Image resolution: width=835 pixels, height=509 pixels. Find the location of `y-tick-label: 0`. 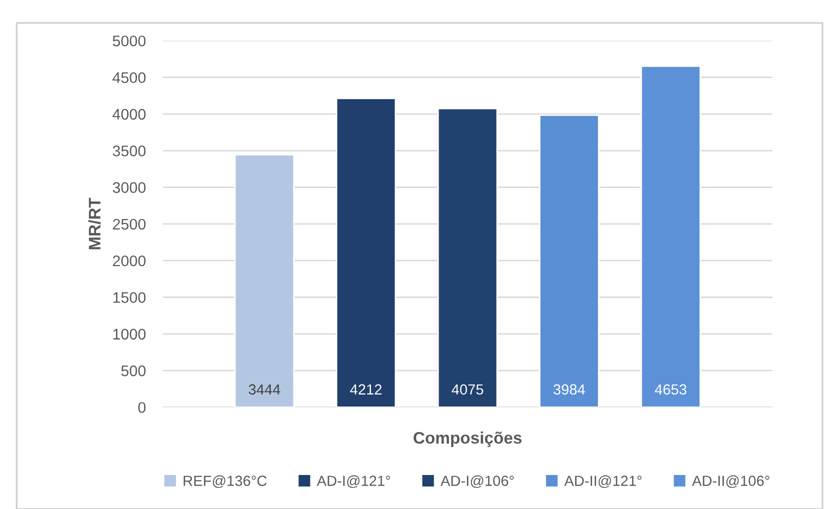

y-tick-label: 0 is located at coordinates (142, 407).